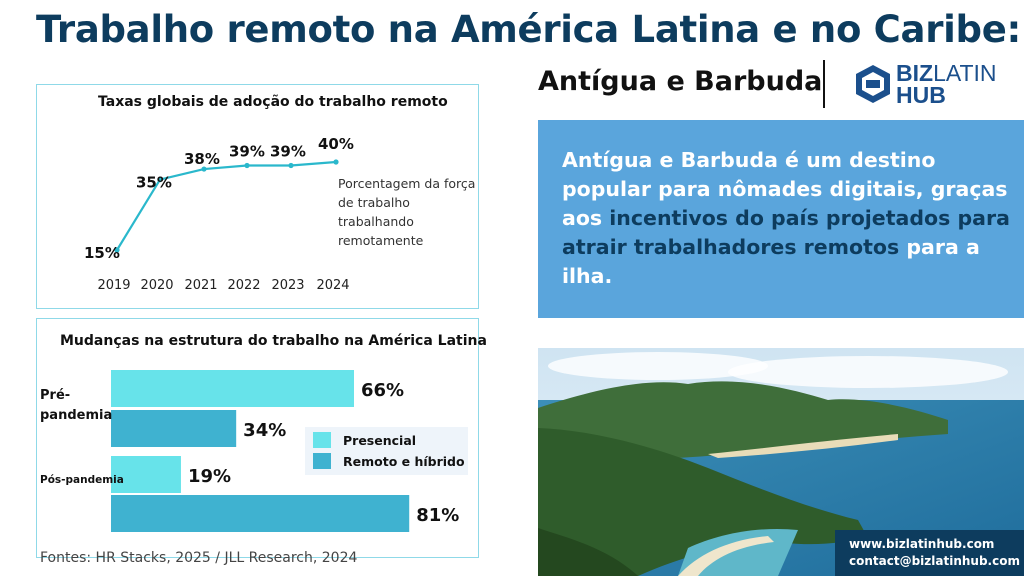 This screenshot has width=1024, height=576. I want to click on line-point-2023, so click(291, 165).